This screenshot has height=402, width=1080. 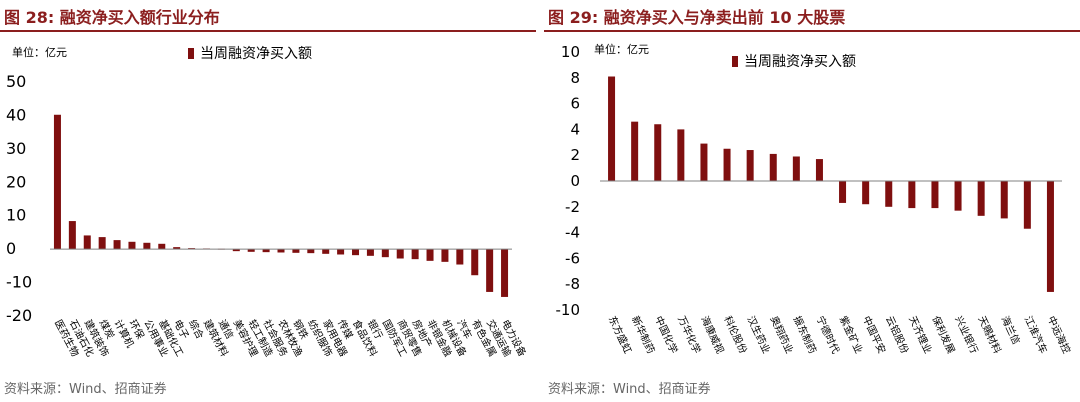 What do you see at coordinates (572, 207) in the screenshot?
I see `y-tick-label: -2` at bounding box center [572, 207].